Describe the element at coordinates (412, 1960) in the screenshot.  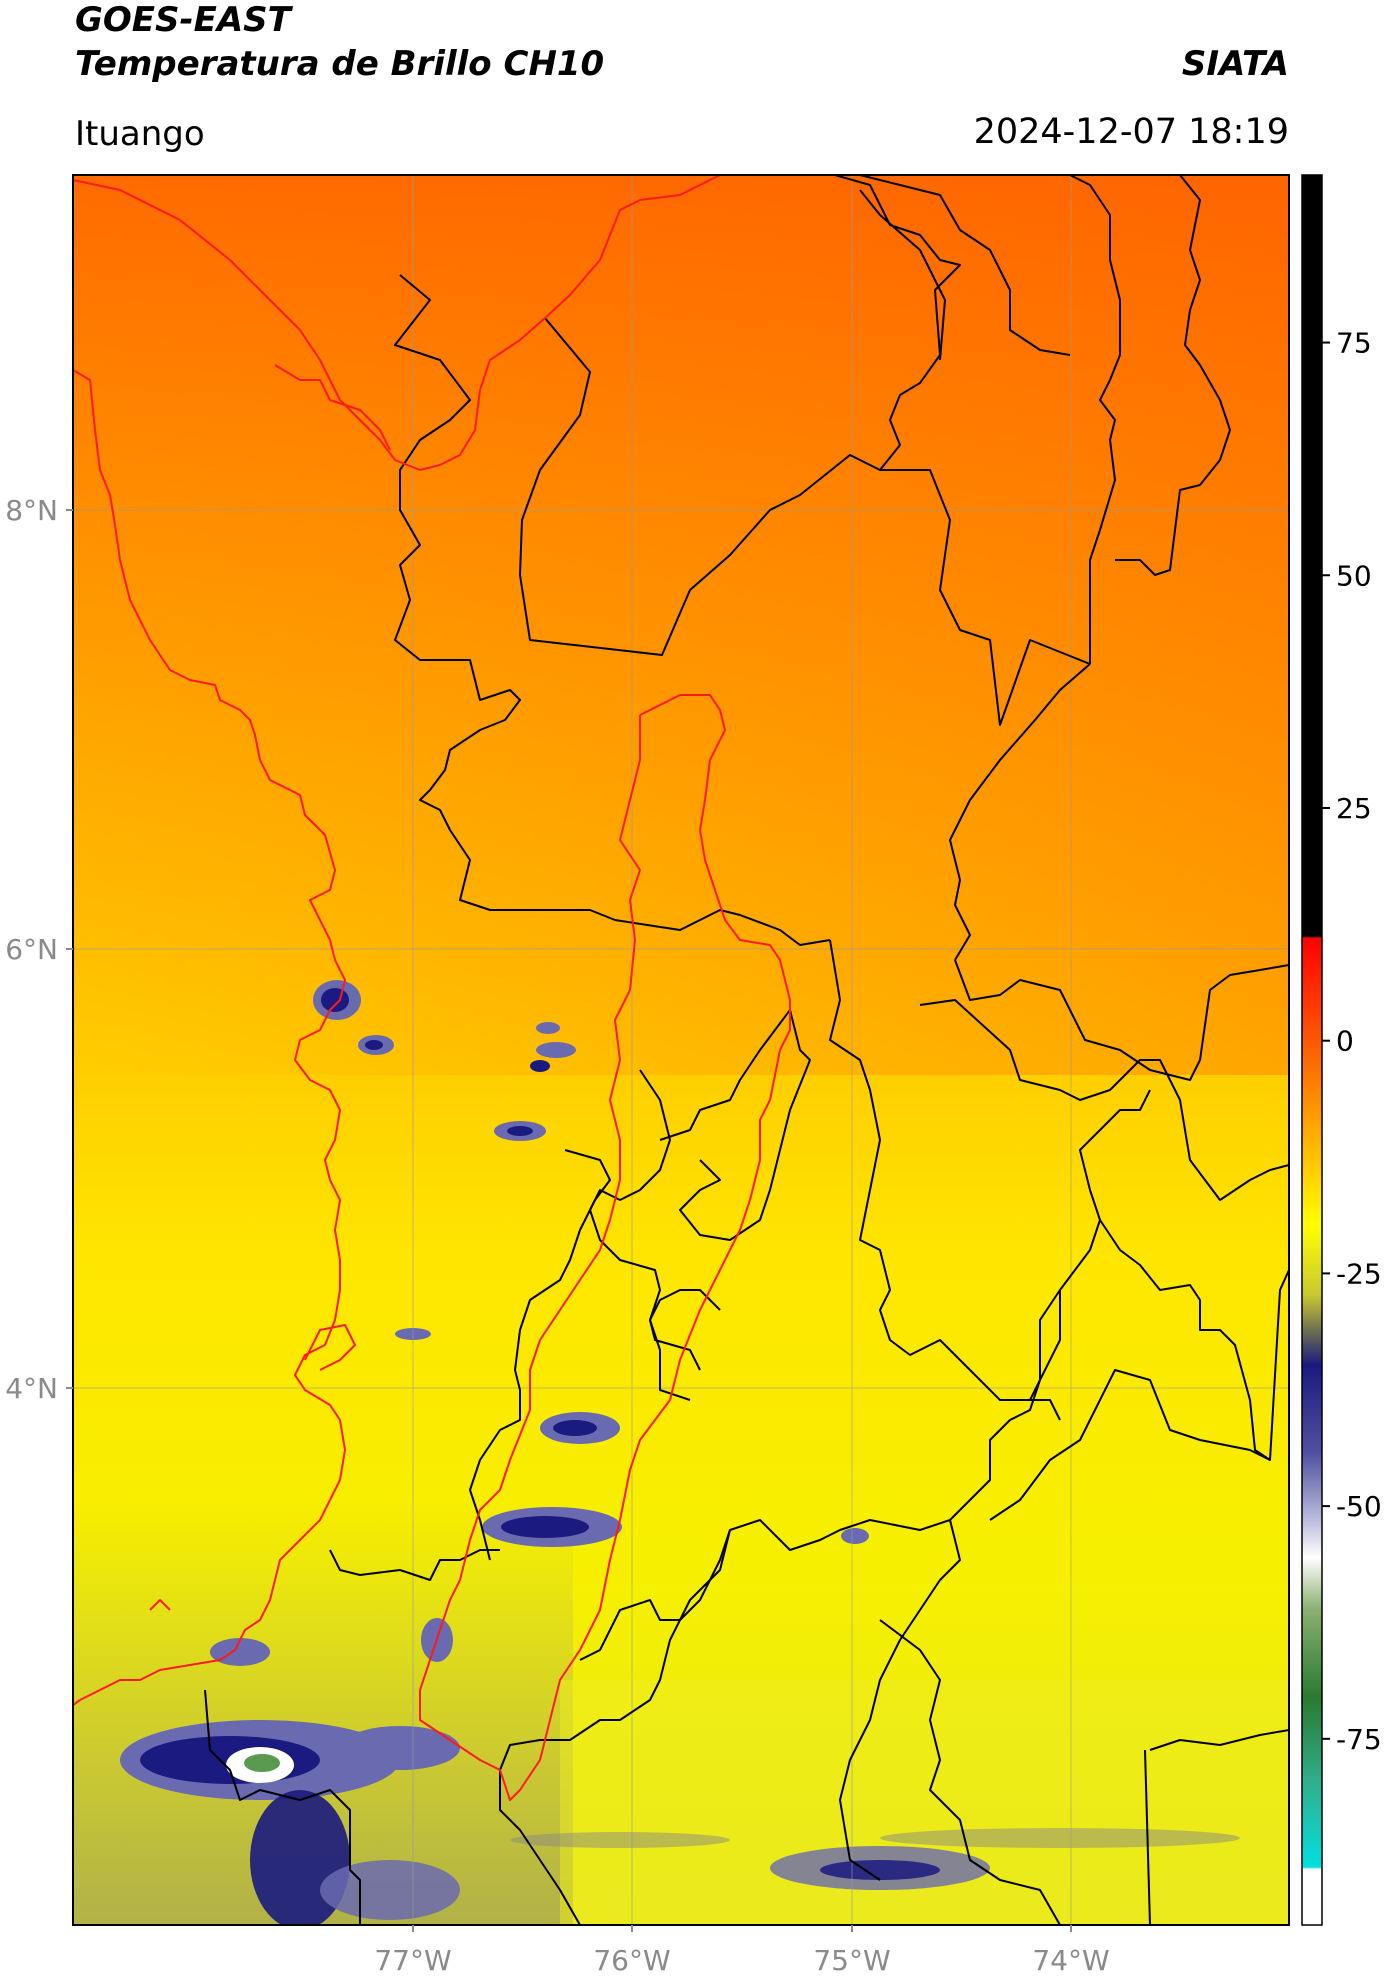
I see `lon-tick-77w: 77°W` at that location.